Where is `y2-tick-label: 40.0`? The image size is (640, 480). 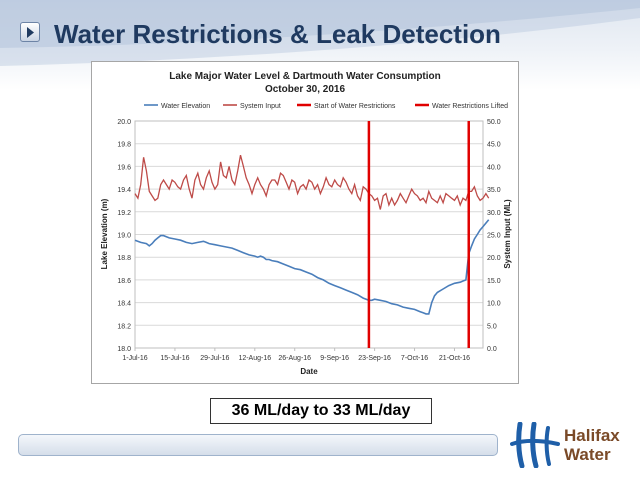
y2-tick-label: 40.0 is located at coordinates (494, 167).